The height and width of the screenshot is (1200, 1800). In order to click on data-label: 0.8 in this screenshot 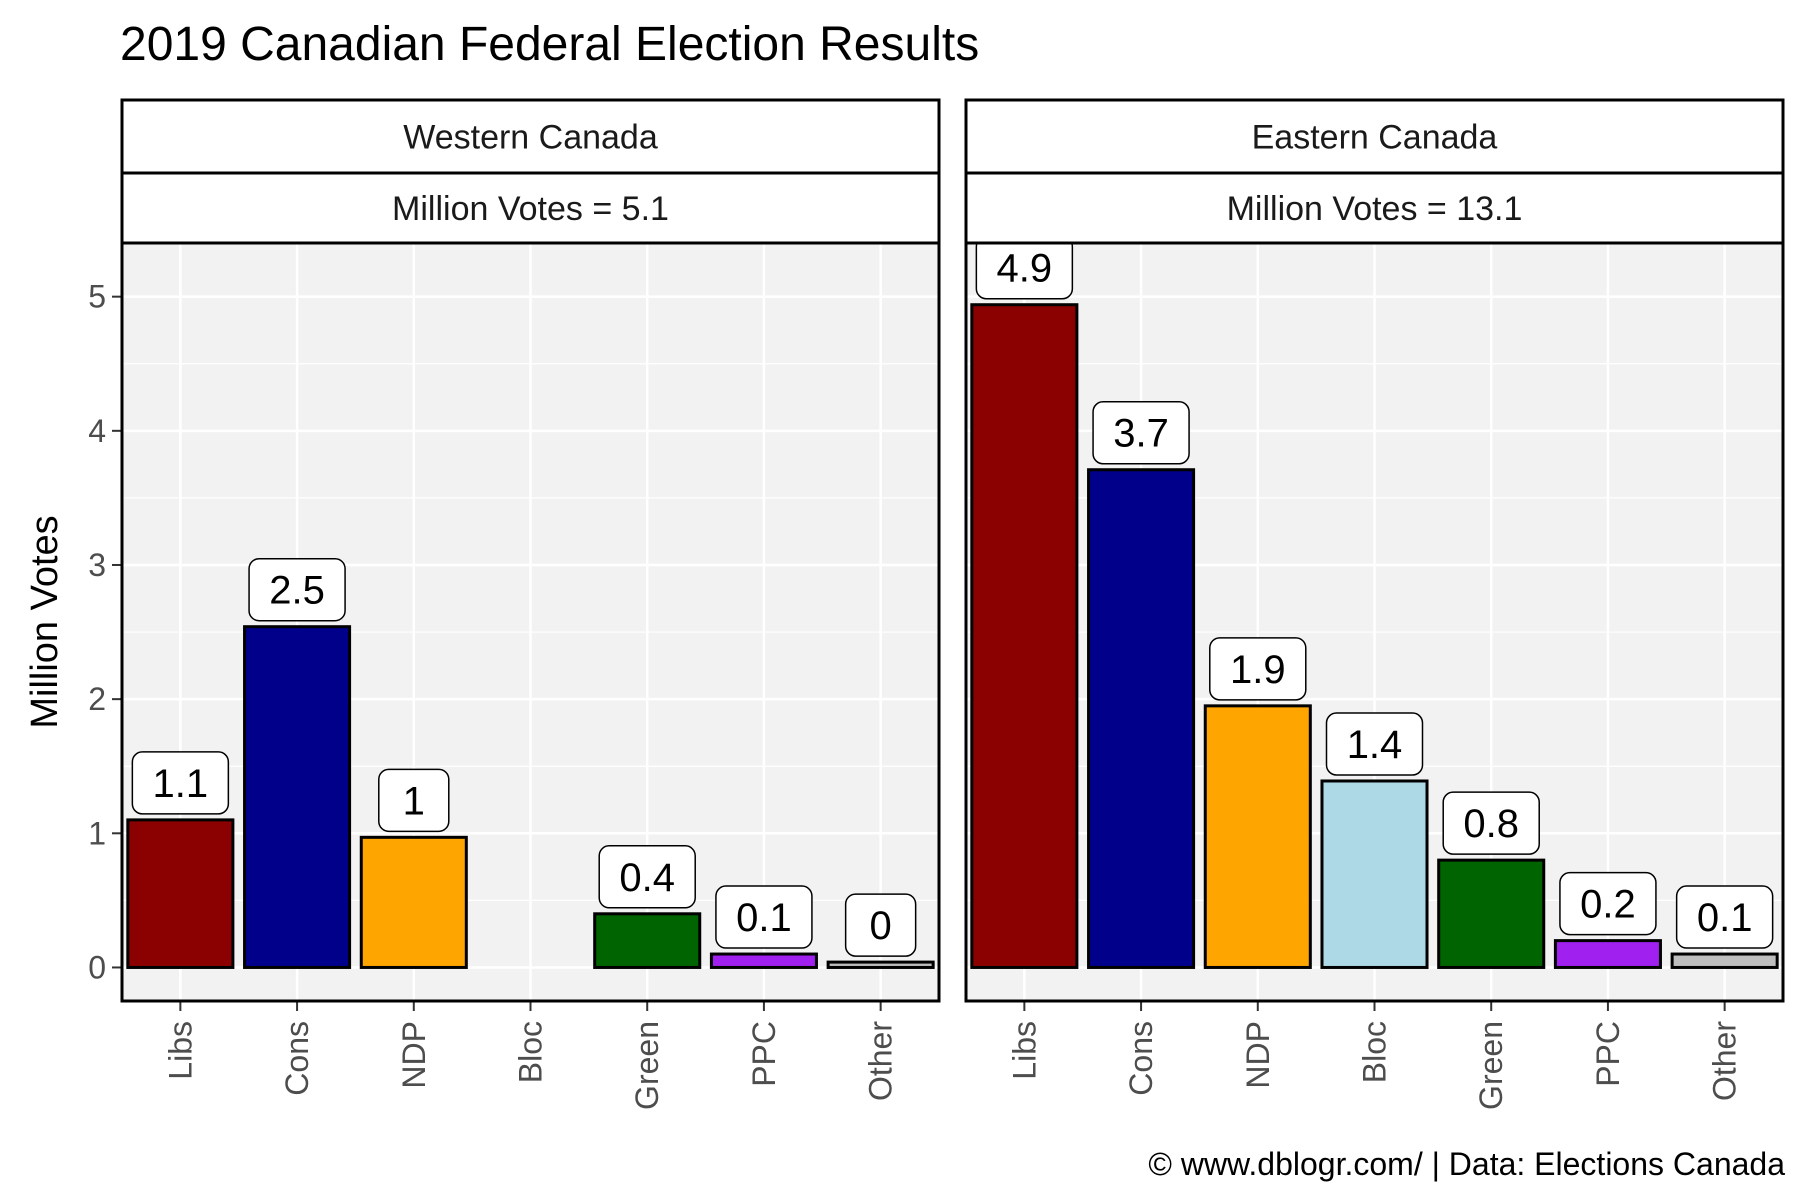, I will do `click(1491, 824)`.